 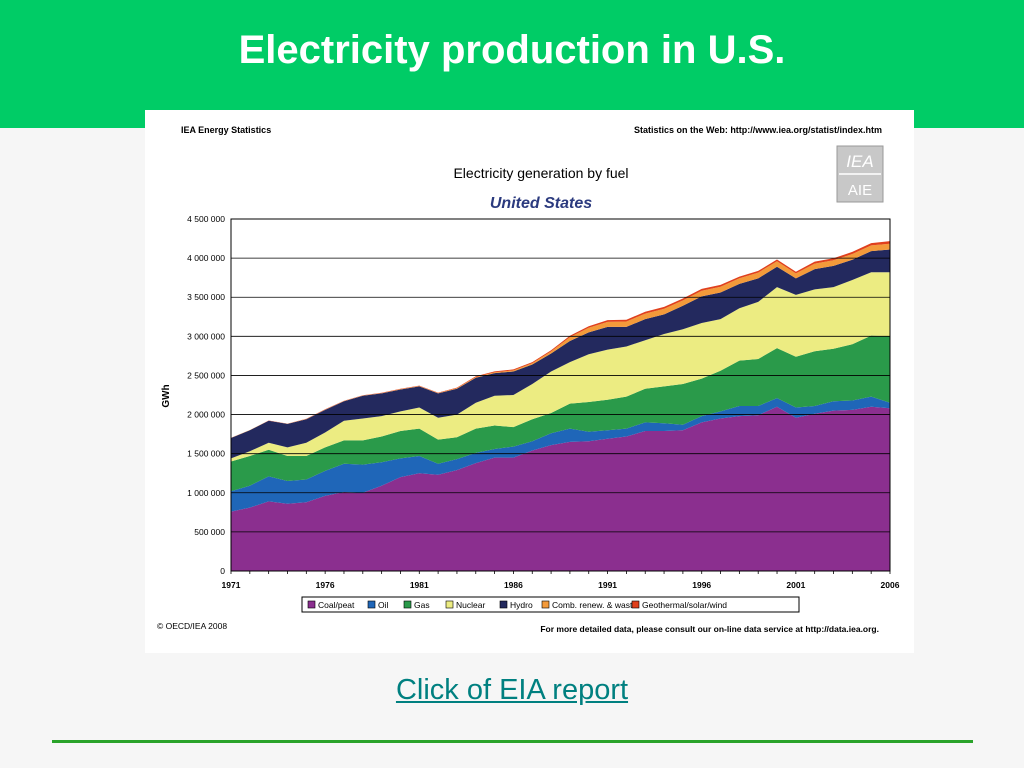 What do you see at coordinates (594, 605) in the screenshot?
I see `legend-label-comb-renew-waste: Comb. renew. & waste` at bounding box center [594, 605].